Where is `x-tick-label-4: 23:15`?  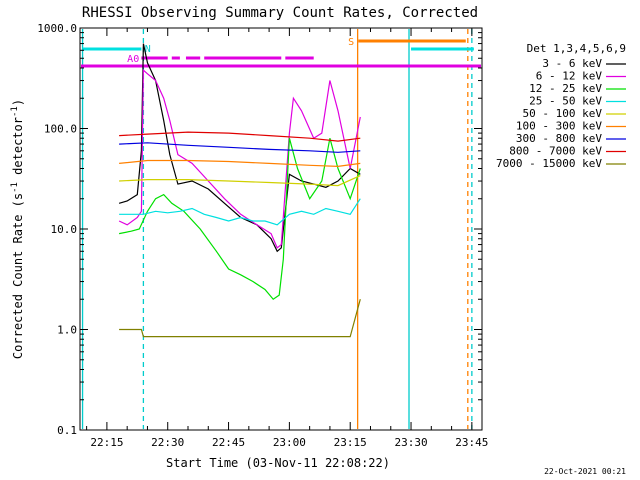
x-tick-label-4: 23:15 is located at coordinates (350, 442).